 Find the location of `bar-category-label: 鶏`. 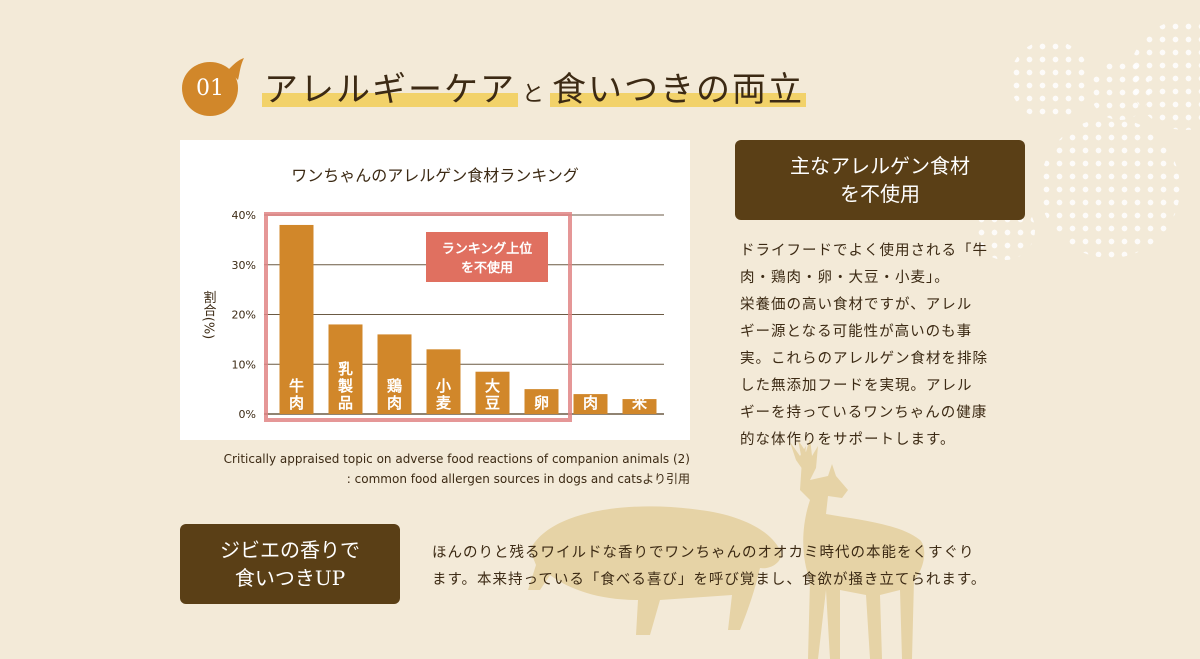

bar-category-label: 鶏 is located at coordinates (394, 386).